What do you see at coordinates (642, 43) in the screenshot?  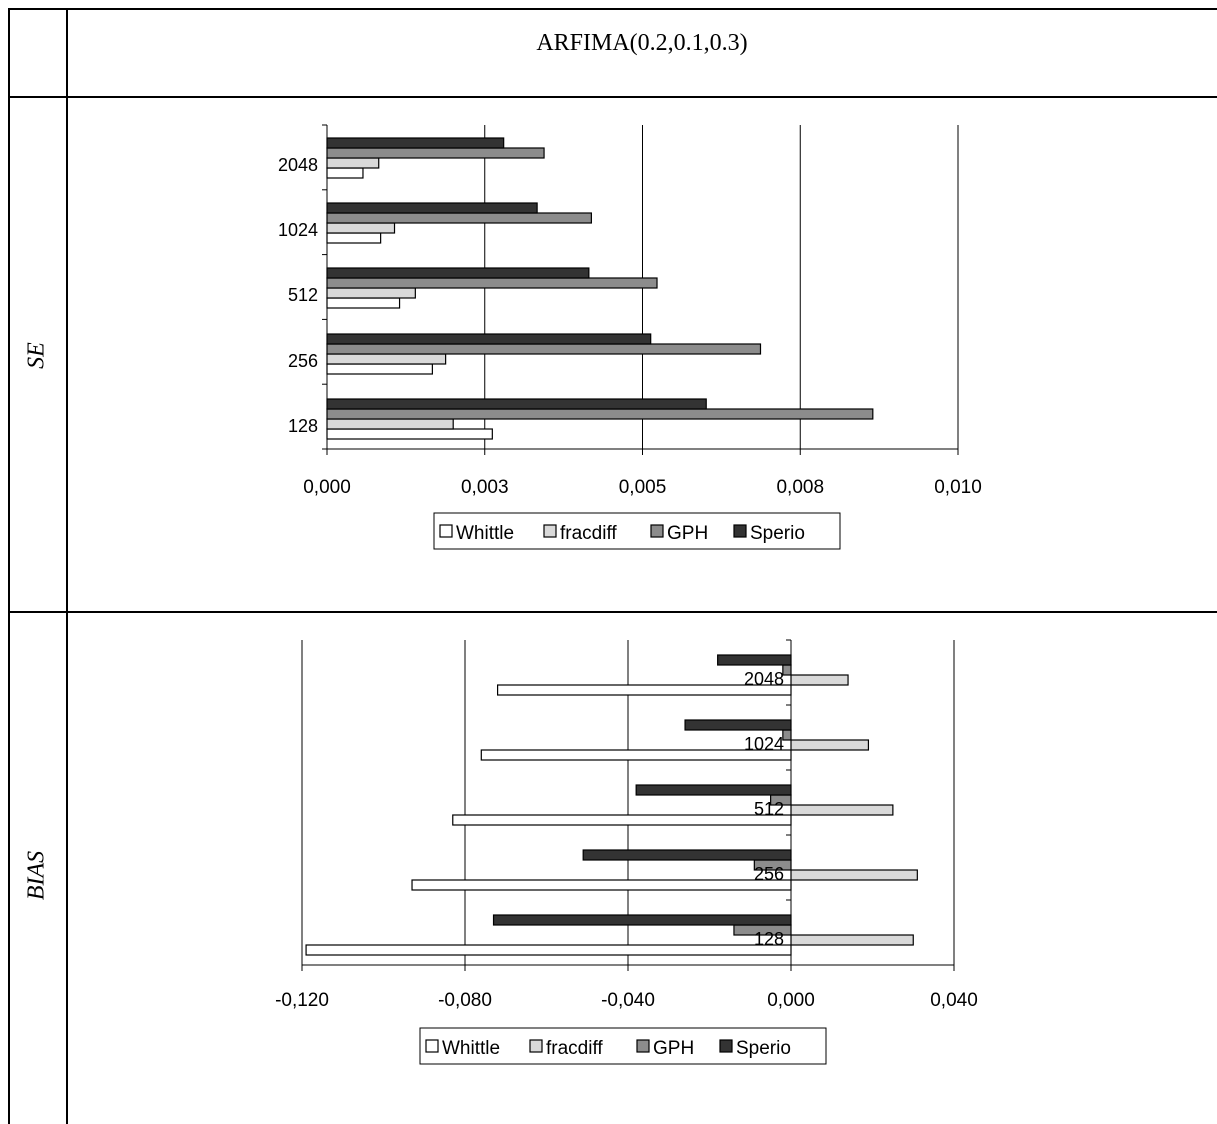 I see `table-header-title: ARFIMA(0.2,0.1,0.3)` at bounding box center [642, 43].